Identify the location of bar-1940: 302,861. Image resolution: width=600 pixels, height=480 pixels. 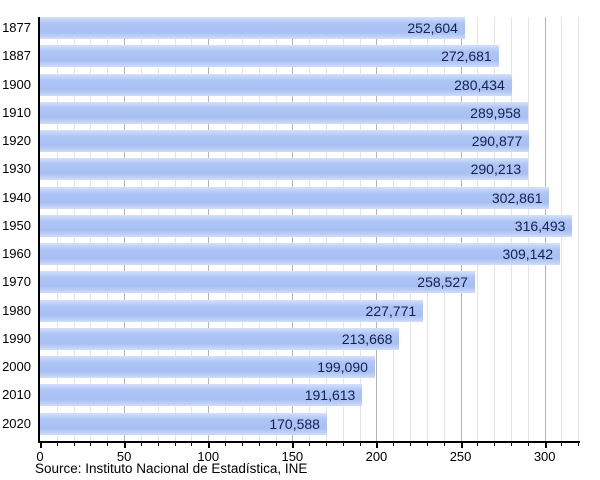
(295, 197).